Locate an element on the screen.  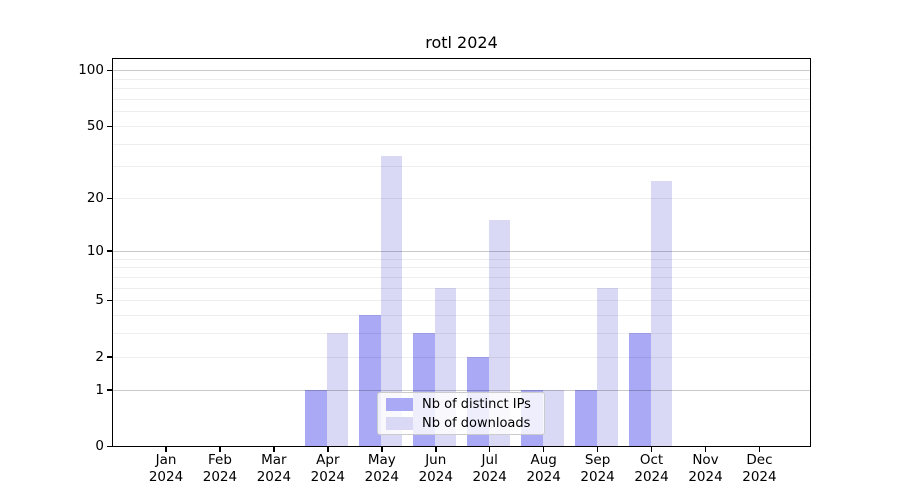
y-tick-label-10: 10 is located at coordinates (95, 250).